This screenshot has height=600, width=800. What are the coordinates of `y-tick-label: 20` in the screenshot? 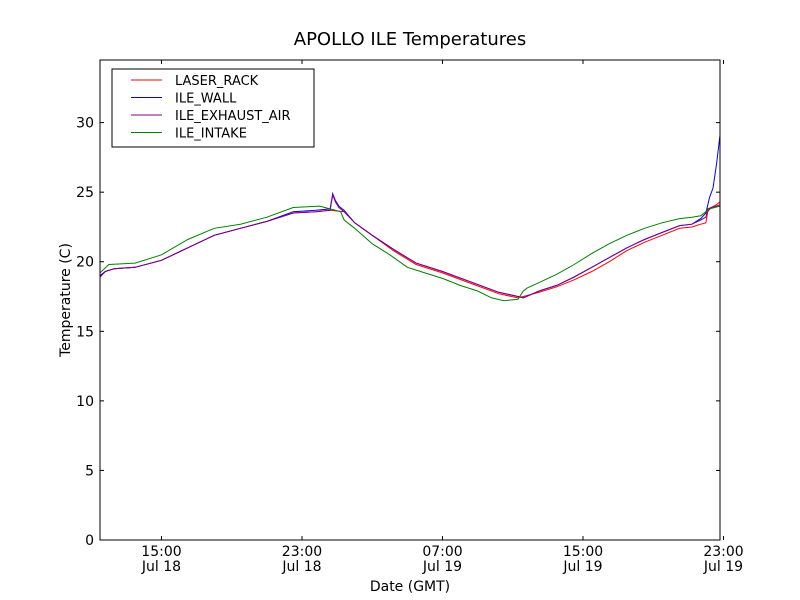 It's located at (85, 263).